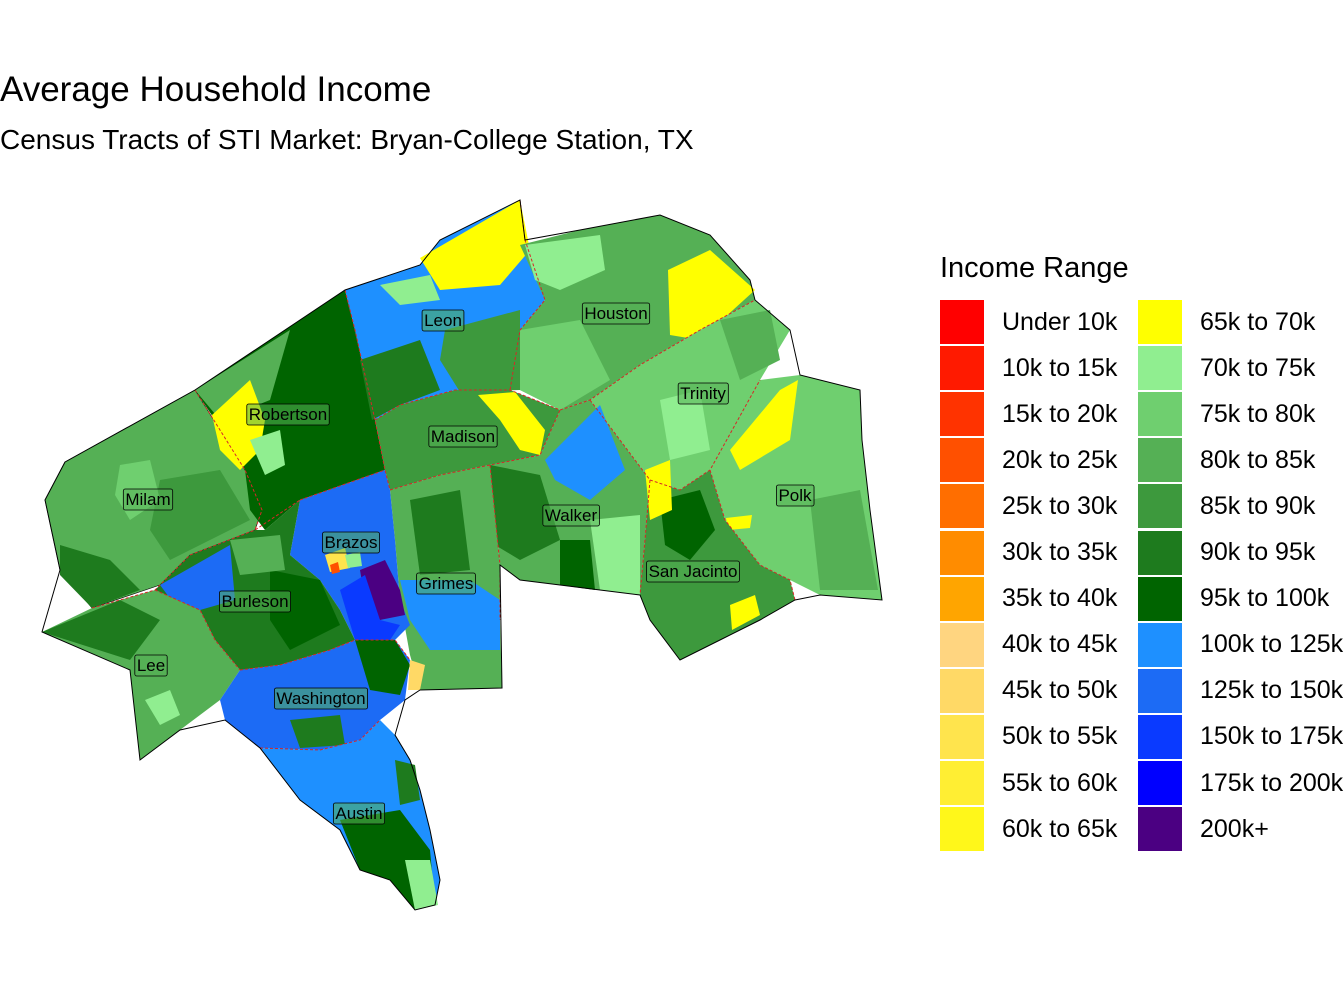 The height and width of the screenshot is (1008, 1344). I want to click on legend-label: 35k to 40k, so click(1060, 598).